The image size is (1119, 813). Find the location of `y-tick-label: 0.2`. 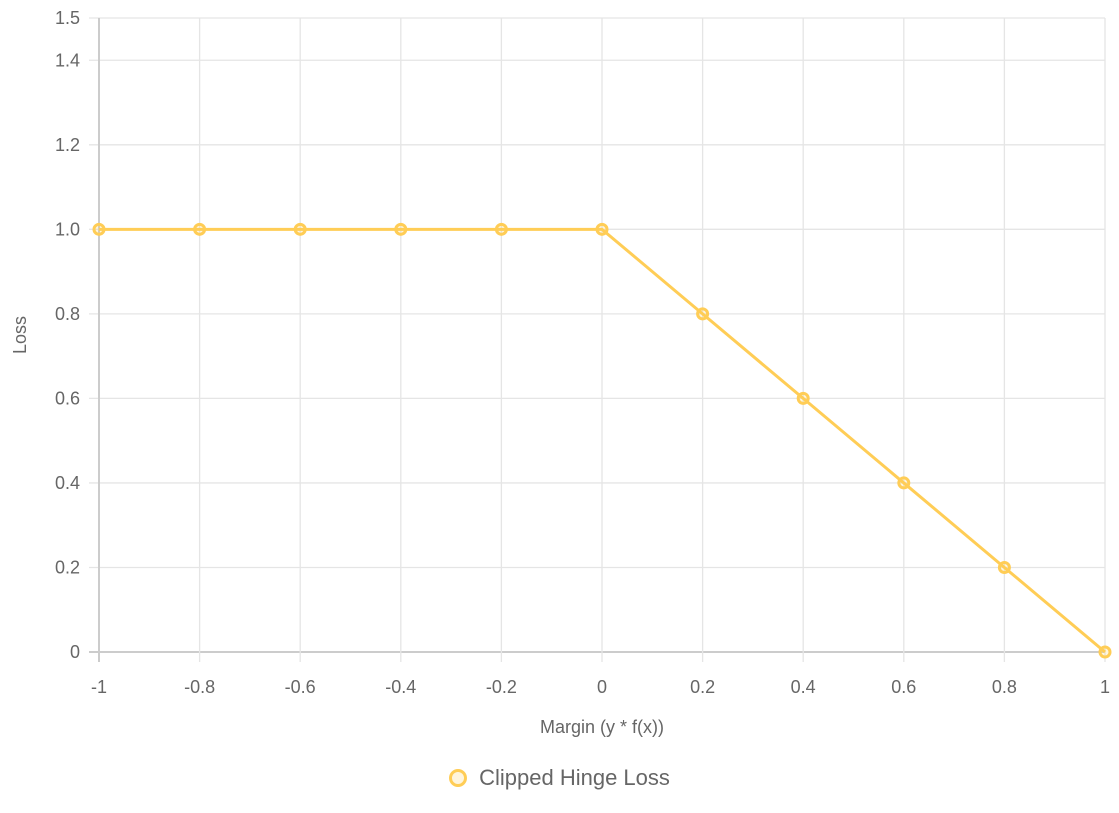

y-tick-label: 0.2 is located at coordinates (67, 567).